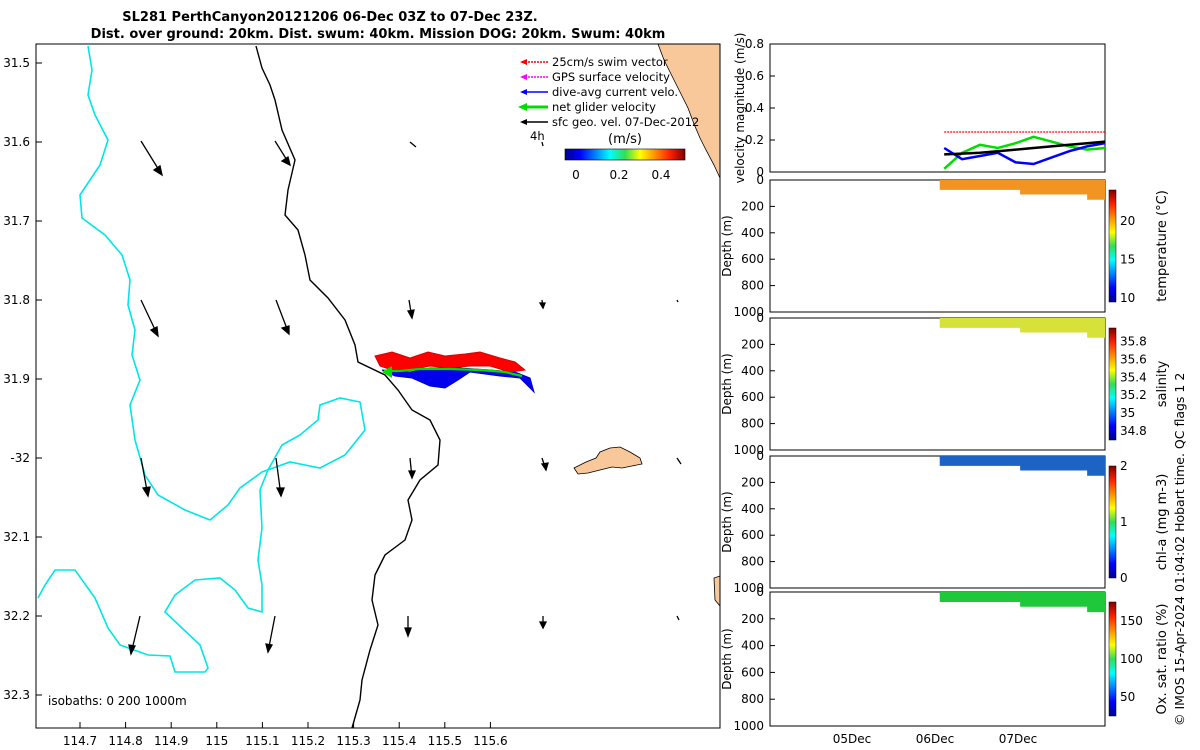 The height and width of the screenshot is (750, 1200). I want to click on map-colorbar-tick-1: 0.2, so click(618, 175).